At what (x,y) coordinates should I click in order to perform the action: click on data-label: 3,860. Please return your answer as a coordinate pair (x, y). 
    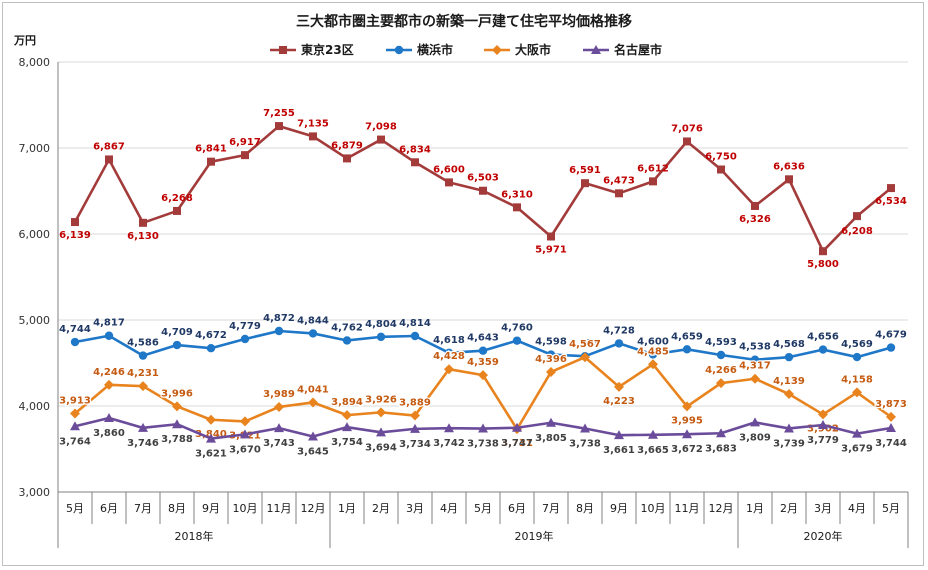
    Looking at the image, I should click on (109, 433).